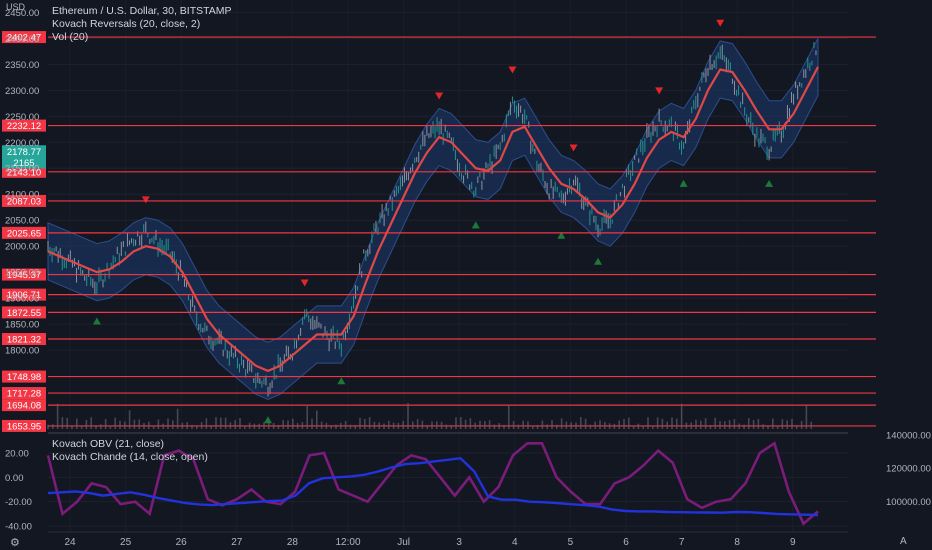 Image resolution: width=932 pixels, height=550 pixels. I want to click on level-label: 2402.47, so click(24, 38).